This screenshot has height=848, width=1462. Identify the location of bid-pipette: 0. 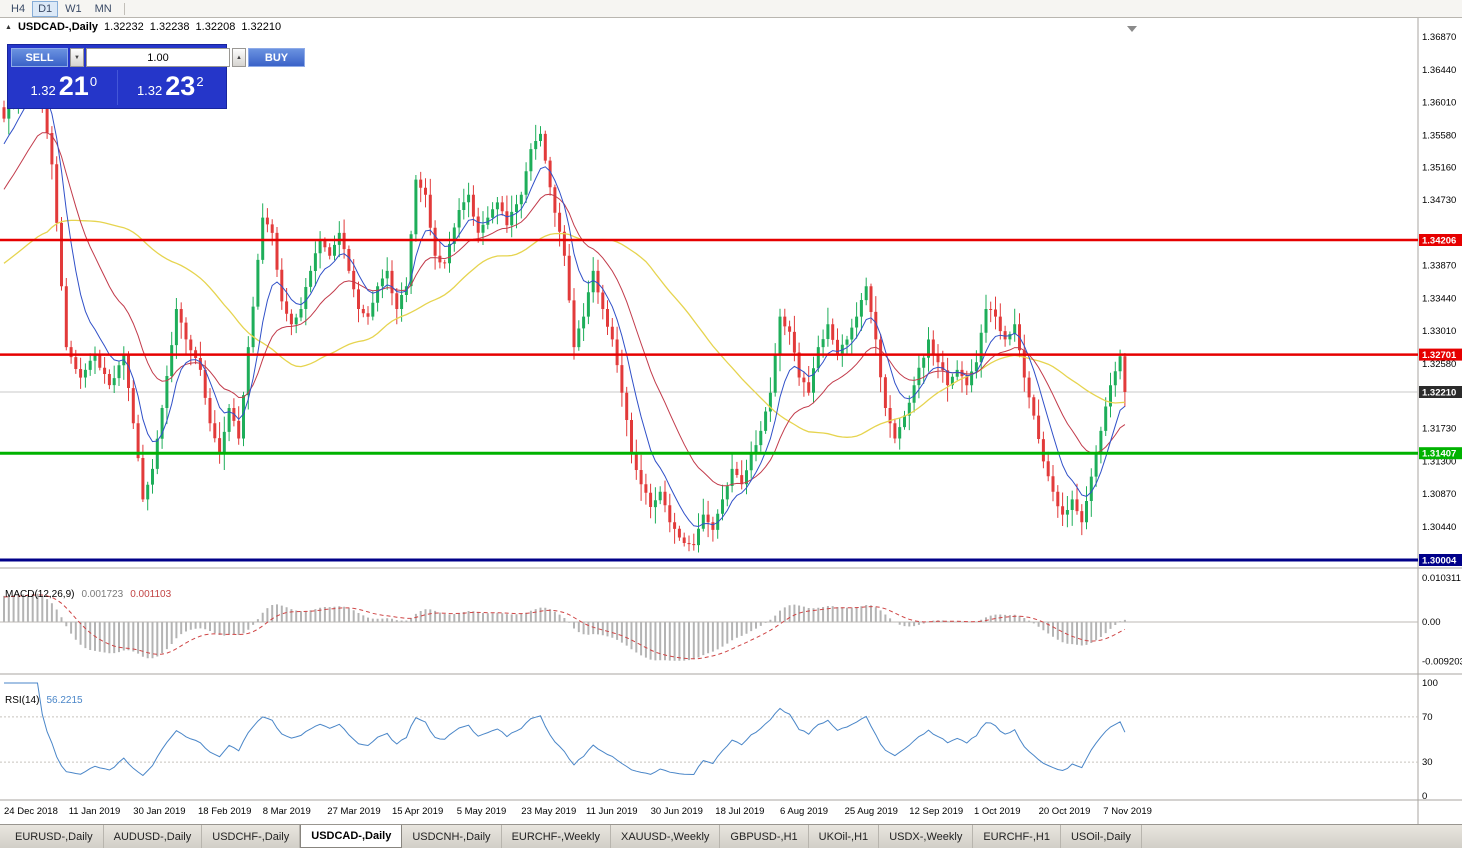
(93, 81).